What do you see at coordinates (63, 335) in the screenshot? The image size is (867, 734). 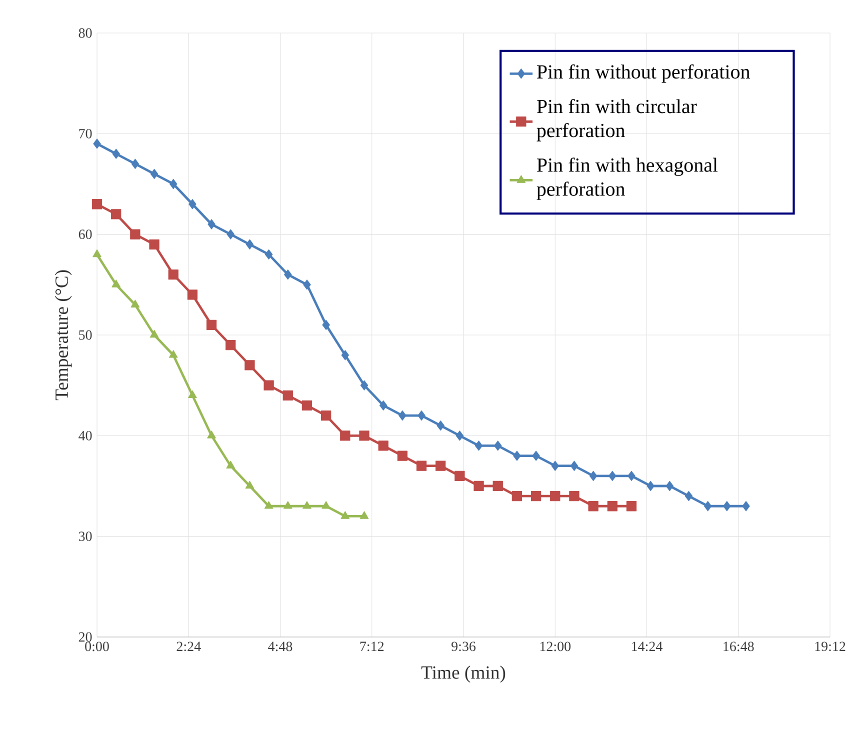 I see `y-axis-title: Temperature (°C)` at bounding box center [63, 335].